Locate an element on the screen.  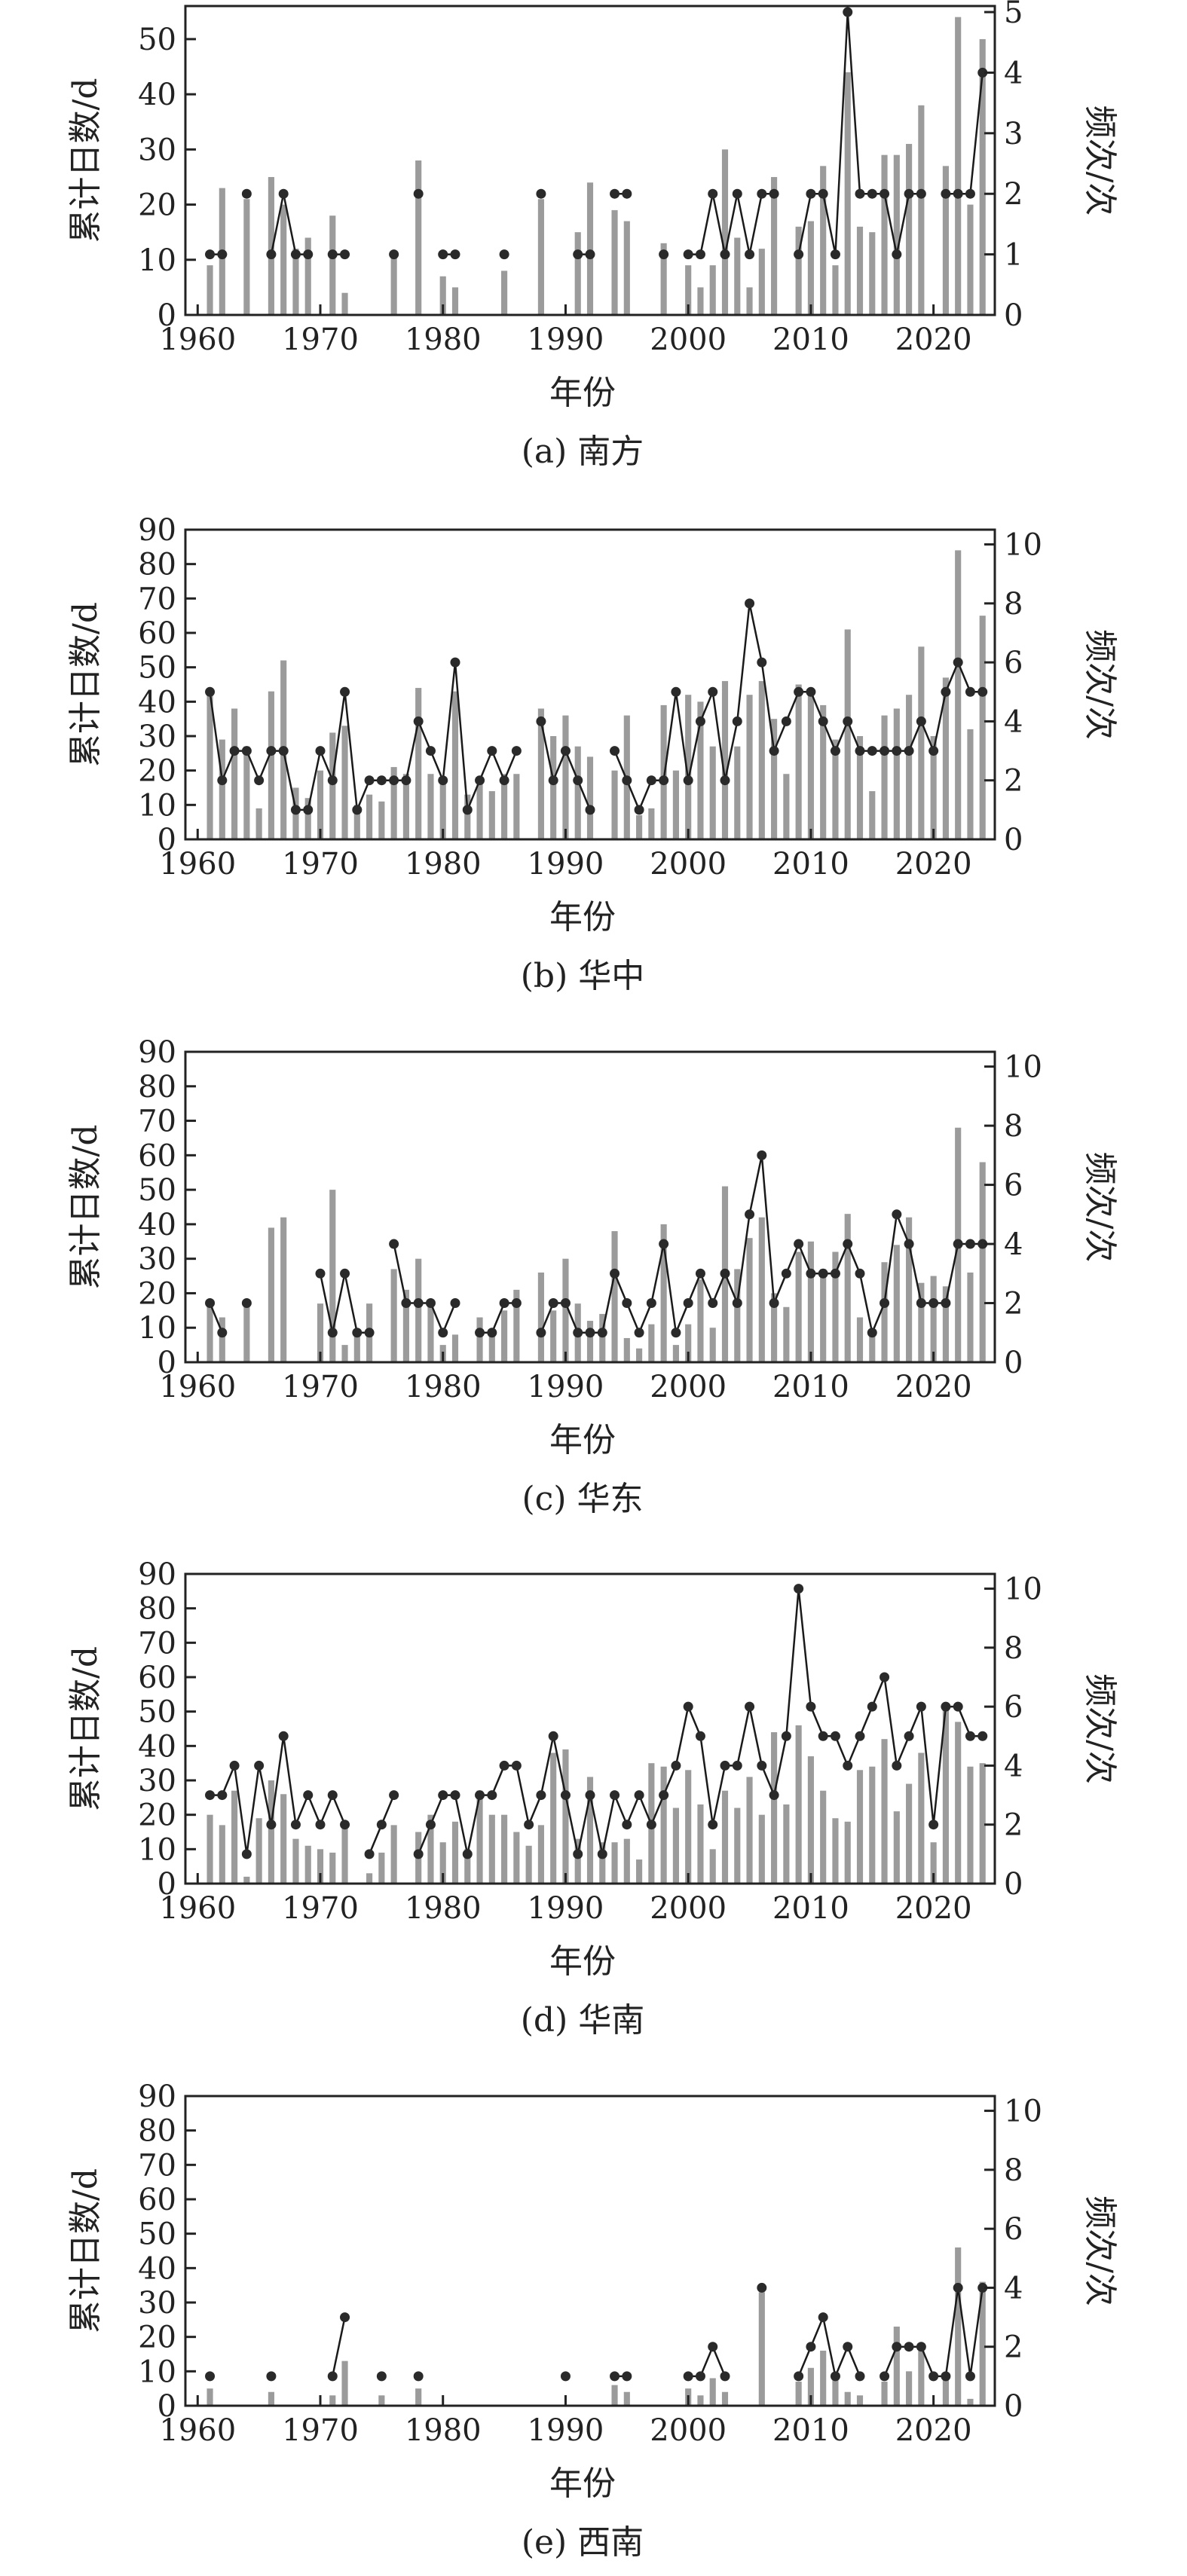
y-right-axis-label: 频次/次 is located at coordinates (1100, 684).